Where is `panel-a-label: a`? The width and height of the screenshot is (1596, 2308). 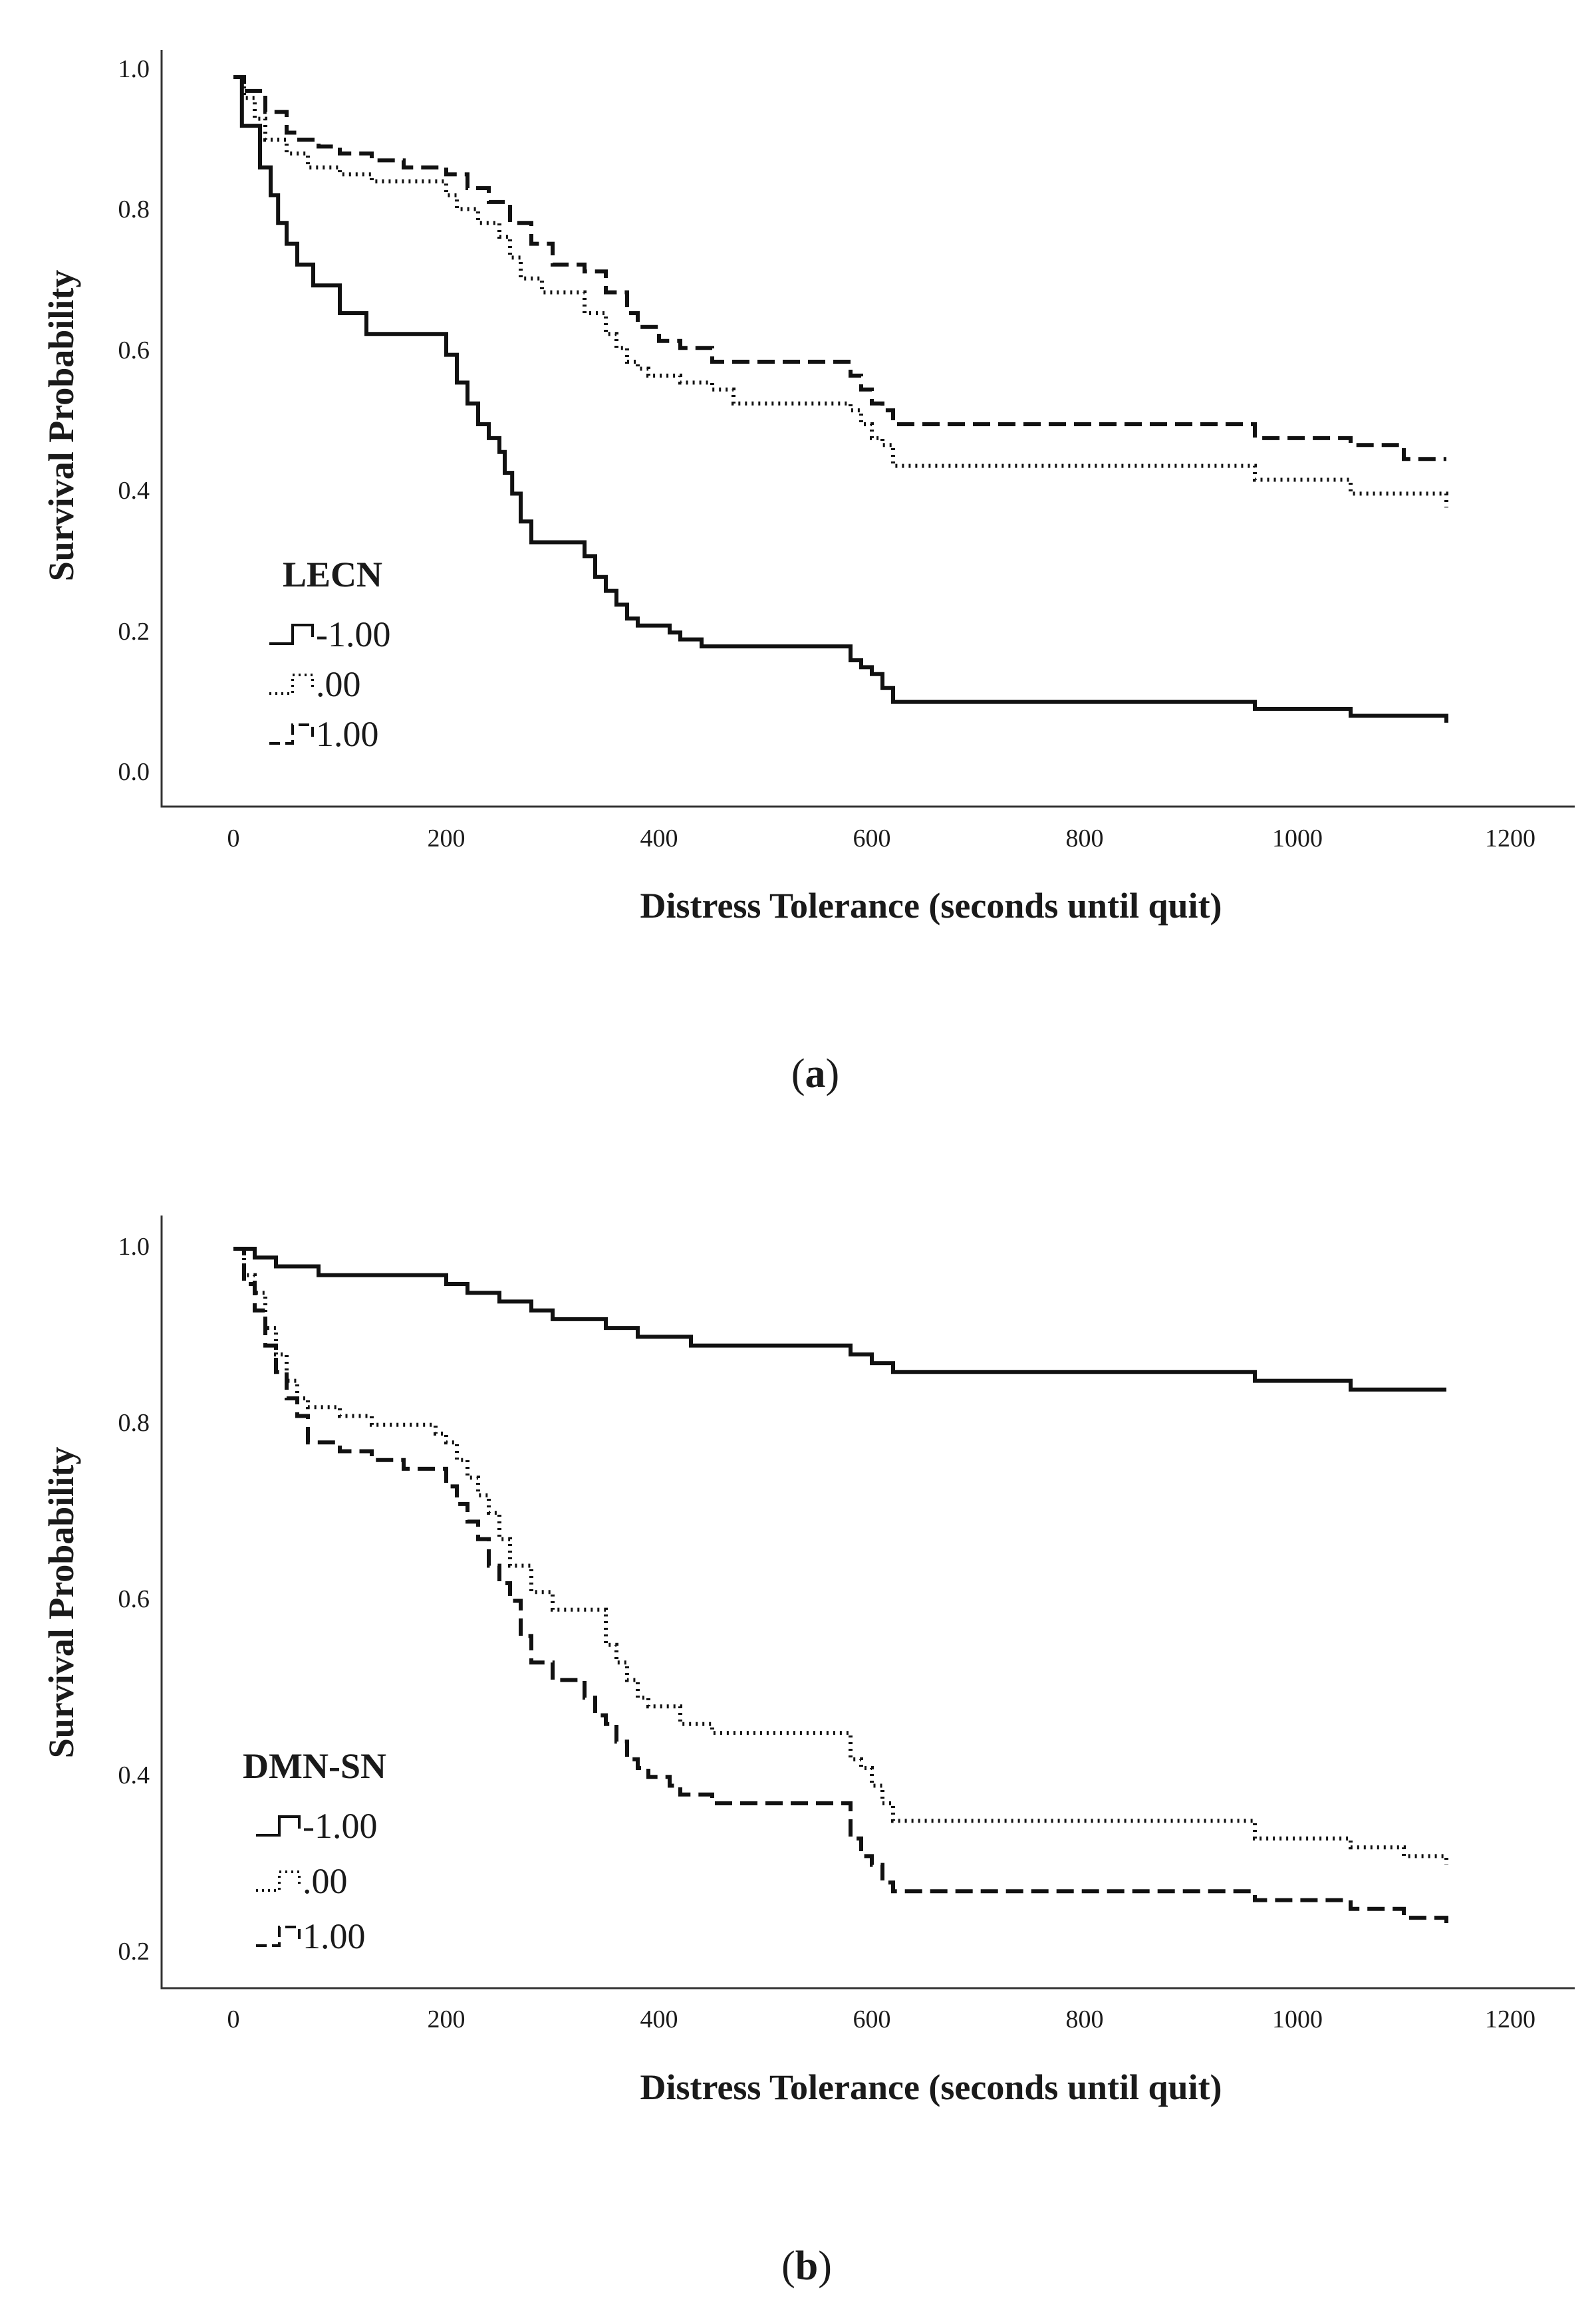
panel-a-label: a is located at coordinates (815, 1074).